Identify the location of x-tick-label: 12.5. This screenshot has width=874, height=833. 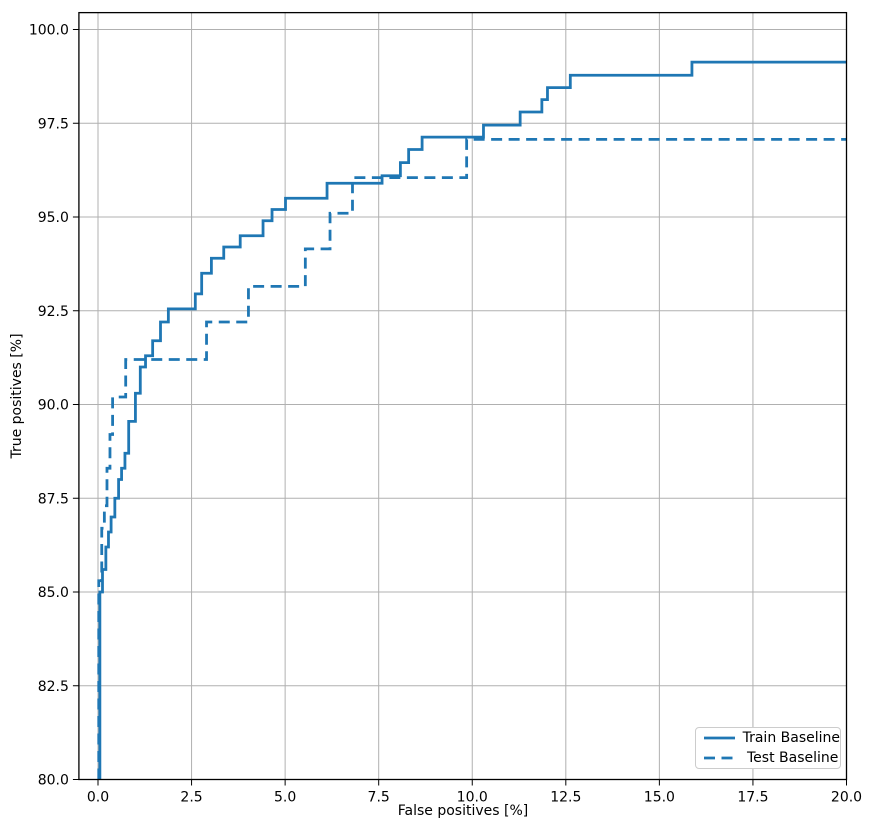
(565, 798).